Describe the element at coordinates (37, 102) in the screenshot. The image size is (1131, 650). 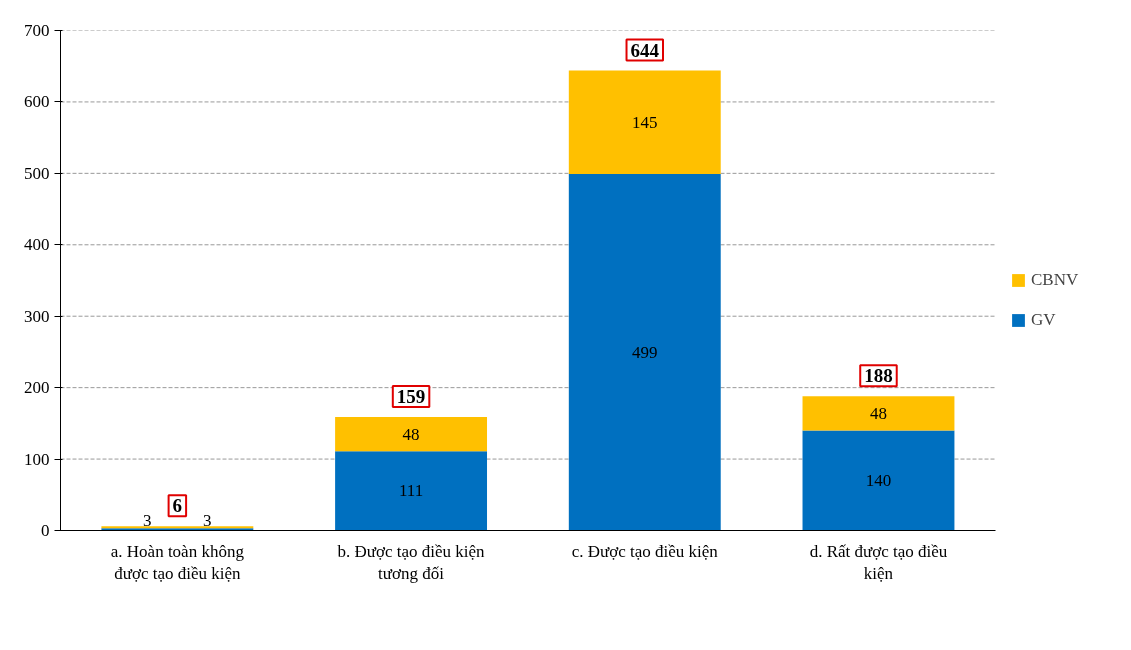
I see `y-tick-label: 600` at that location.